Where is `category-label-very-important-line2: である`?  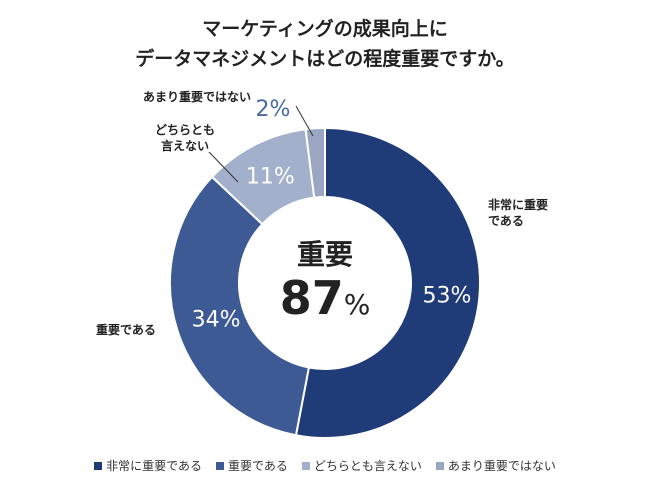
category-label-very-important-line2: である is located at coordinates (506, 221).